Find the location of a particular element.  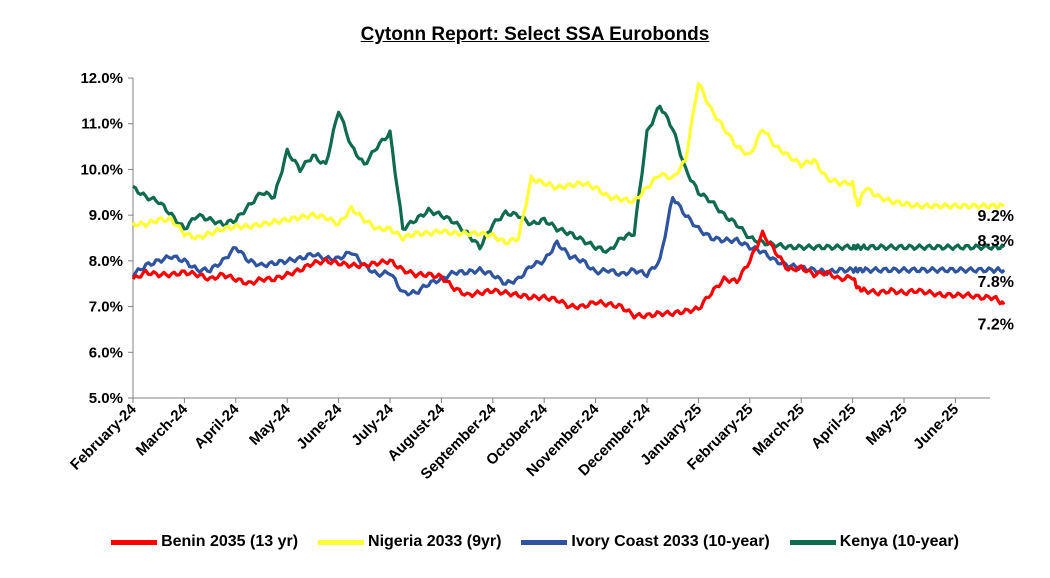

y-tick-label: 6.0% is located at coordinates (106, 352).